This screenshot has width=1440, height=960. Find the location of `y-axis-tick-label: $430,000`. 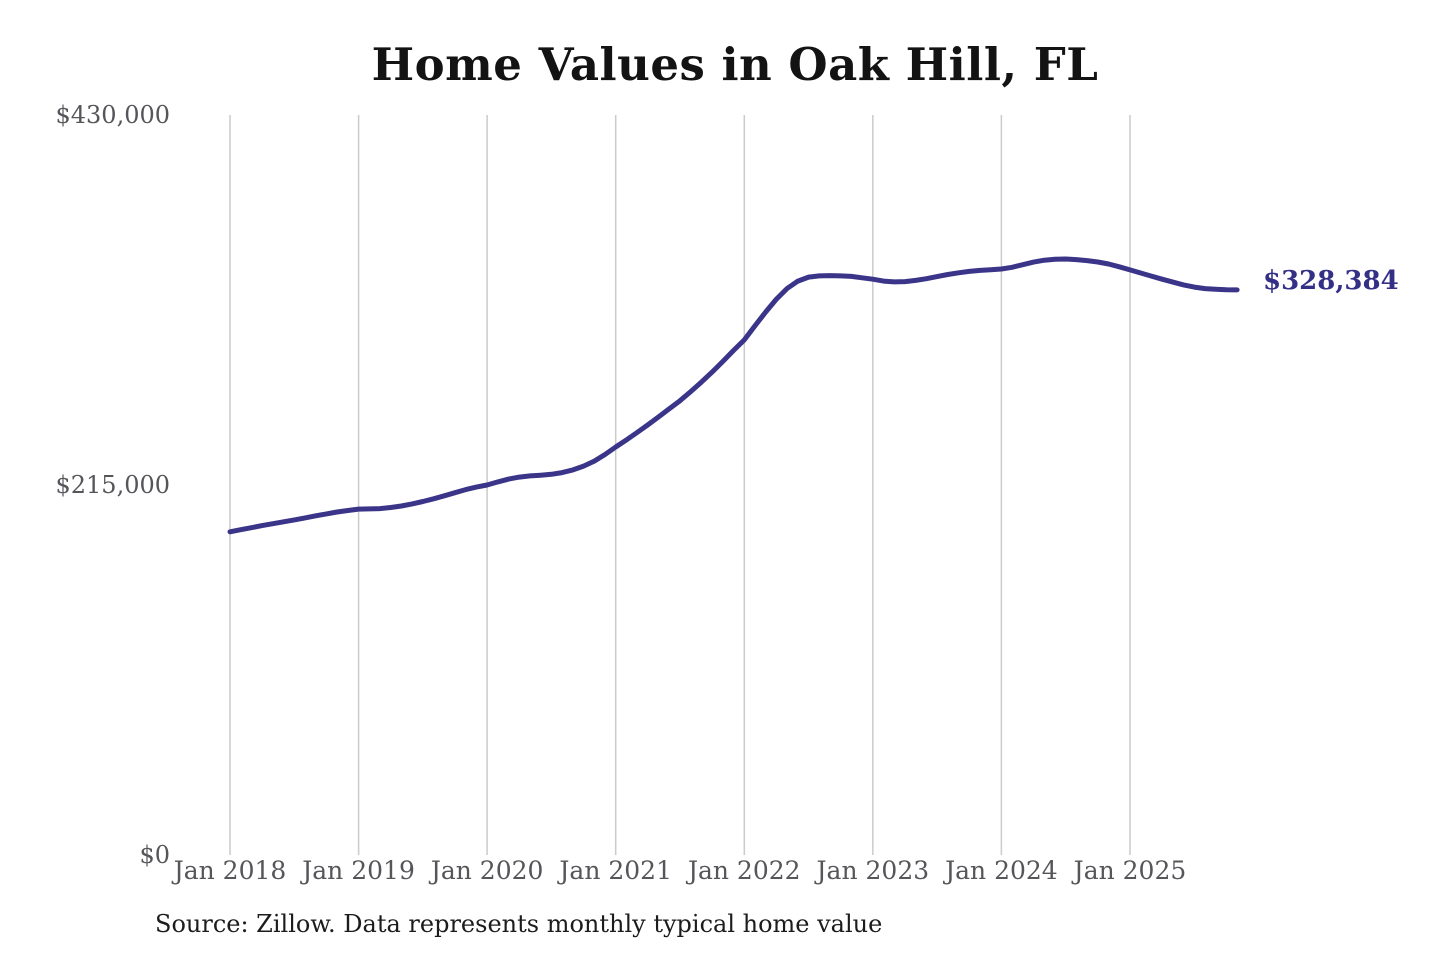

y-axis-tick-label: $430,000 is located at coordinates (112, 115).